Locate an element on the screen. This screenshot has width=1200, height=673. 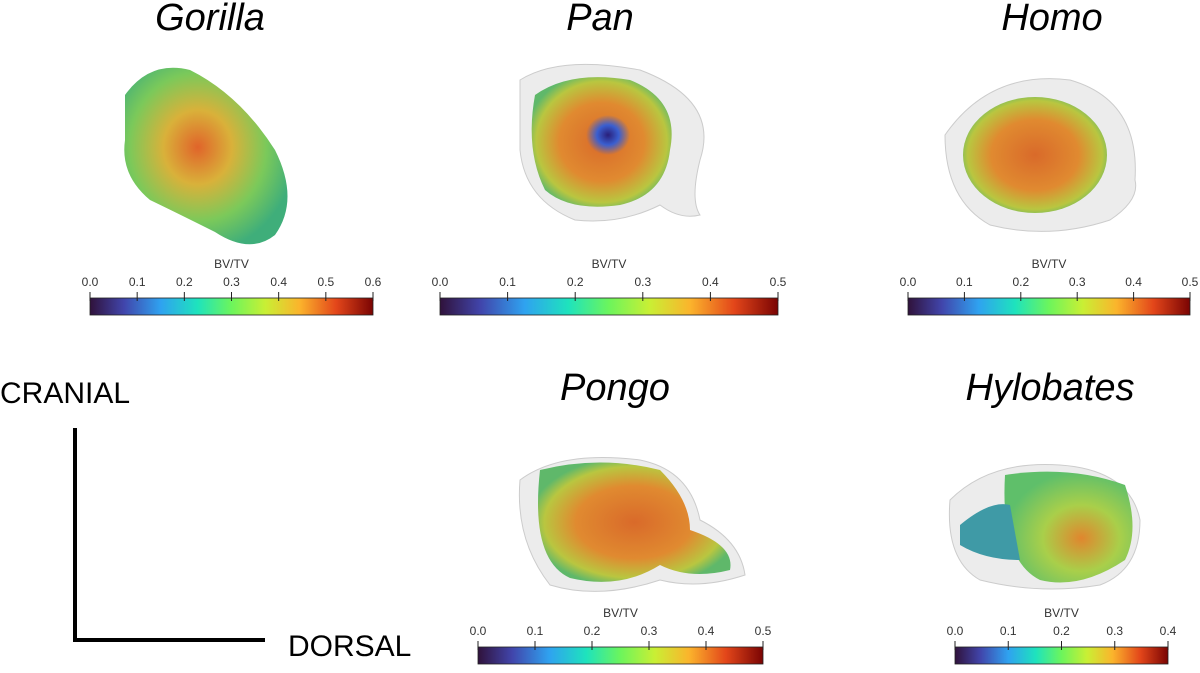
orientation-axes is located at coordinates (169, 535).